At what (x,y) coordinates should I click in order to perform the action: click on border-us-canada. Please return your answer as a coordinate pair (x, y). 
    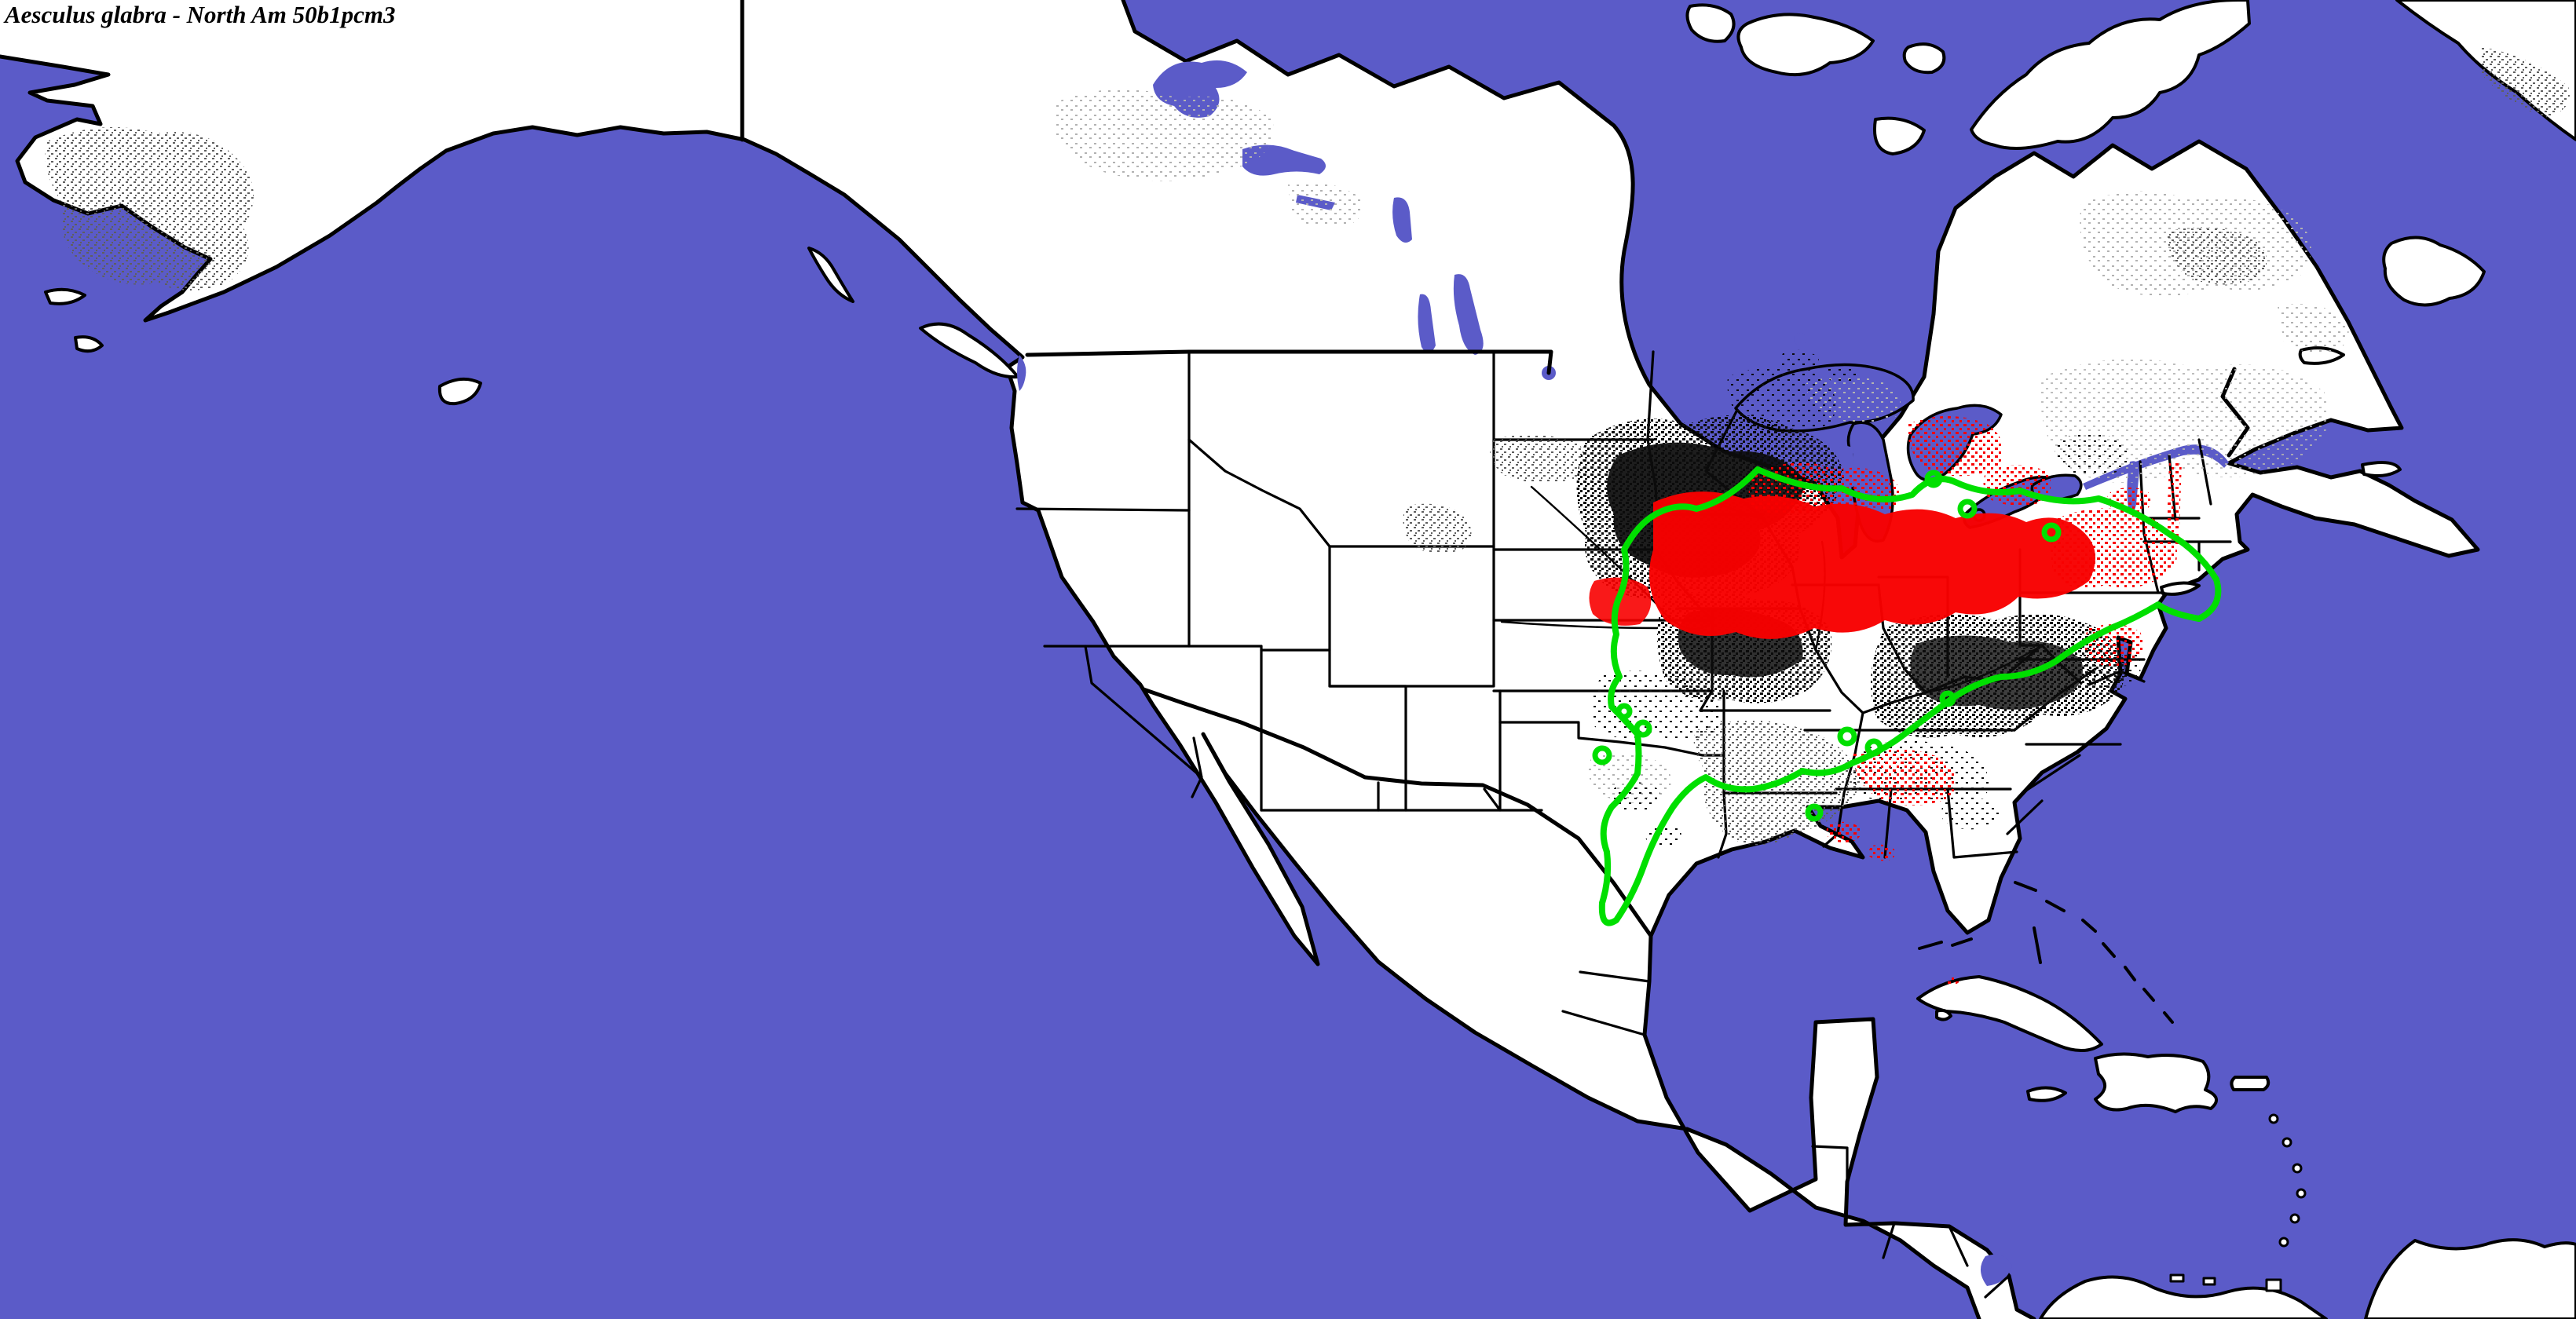
    Looking at the image, I should click on (1289, 362).